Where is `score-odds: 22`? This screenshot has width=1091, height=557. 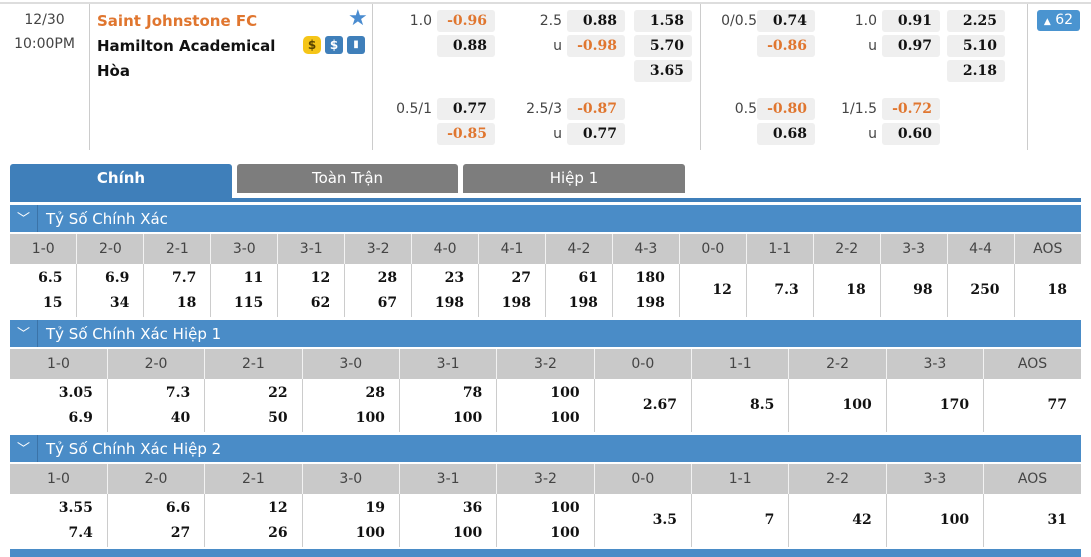 score-odds: 22 is located at coordinates (278, 392).